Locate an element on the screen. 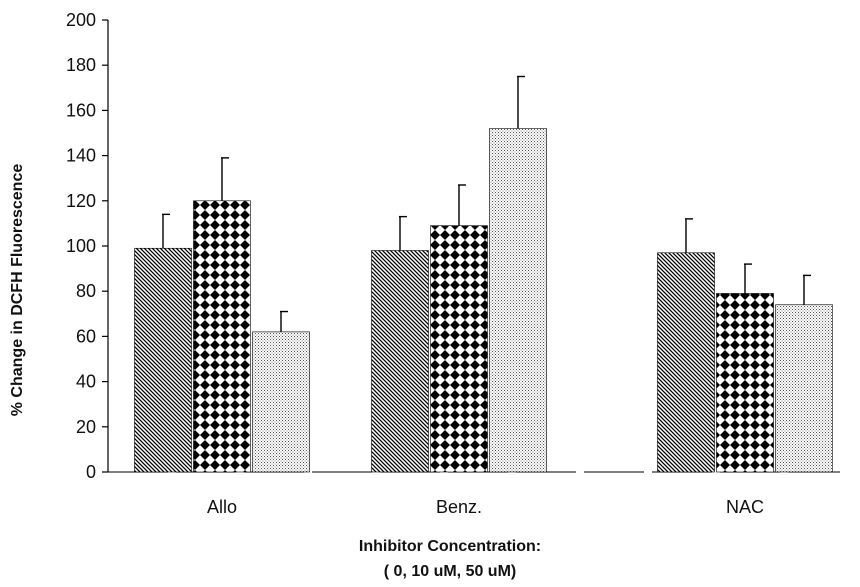 This screenshot has width=860, height=587. x-axis-title-line1: Inhibitor Concentration: is located at coordinates (450, 546).